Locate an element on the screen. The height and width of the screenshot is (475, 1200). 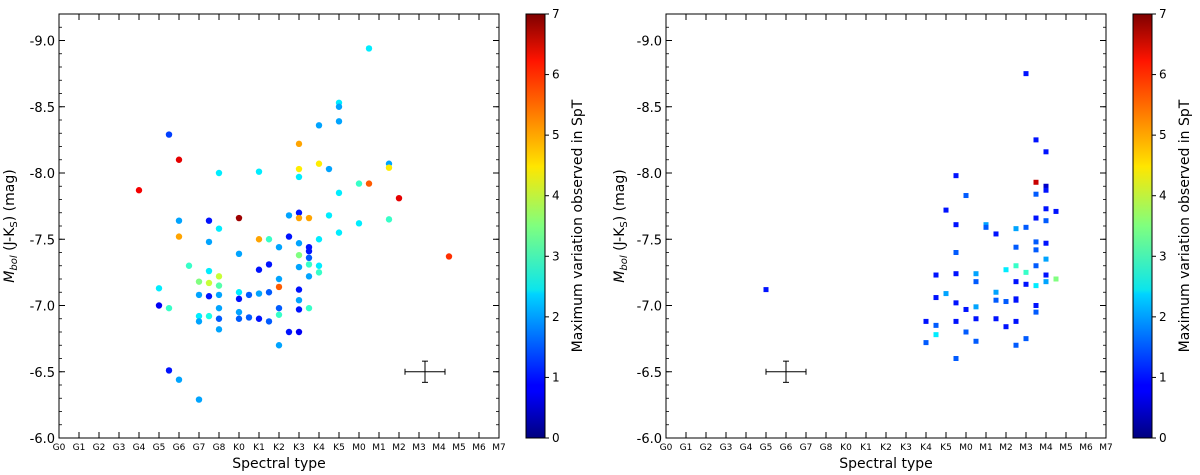
colorbar-label: Maximum variation observed in SpT is located at coordinates (578, 225).